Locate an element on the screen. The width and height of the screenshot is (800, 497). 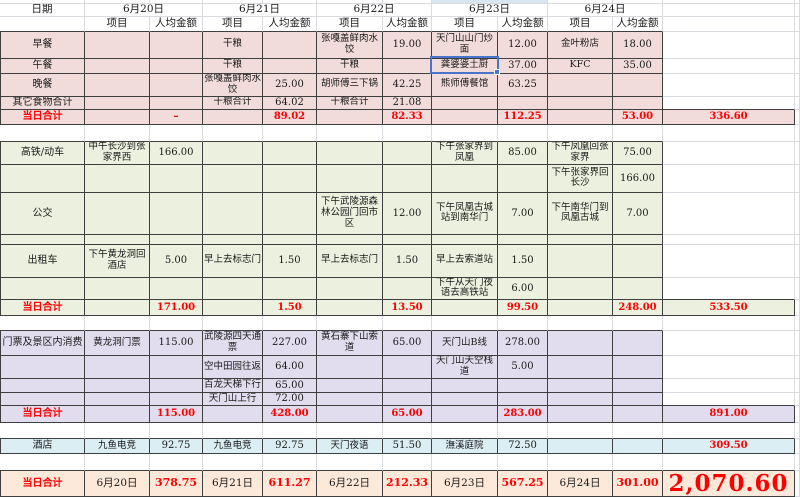
amount-cell: 89.02 is located at coordinates (290, 117).